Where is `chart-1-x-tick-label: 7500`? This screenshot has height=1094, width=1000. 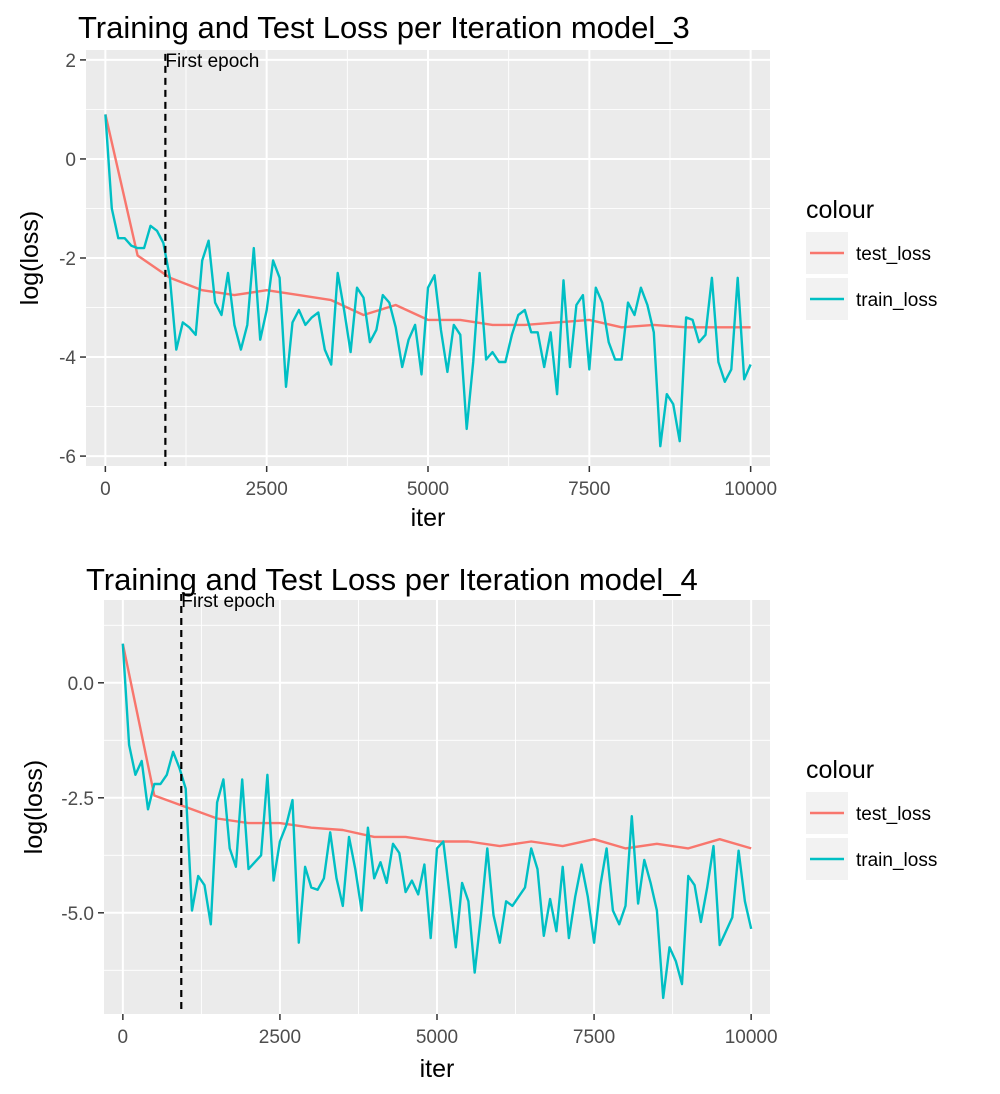 chart-1-x-tick-label: 7500 is located at coordinates (589, 489).